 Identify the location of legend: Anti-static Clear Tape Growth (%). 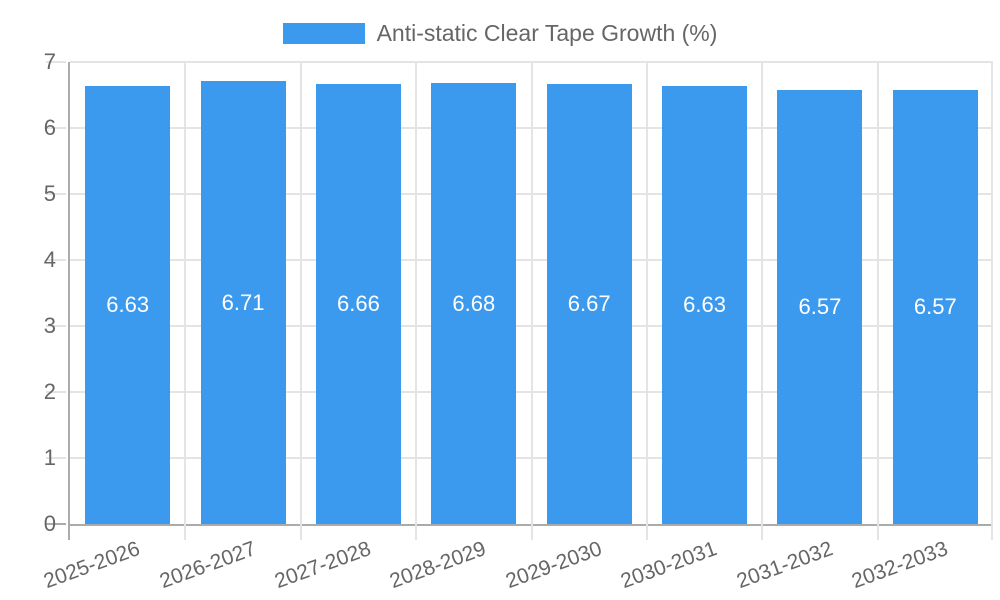
(500, 34).